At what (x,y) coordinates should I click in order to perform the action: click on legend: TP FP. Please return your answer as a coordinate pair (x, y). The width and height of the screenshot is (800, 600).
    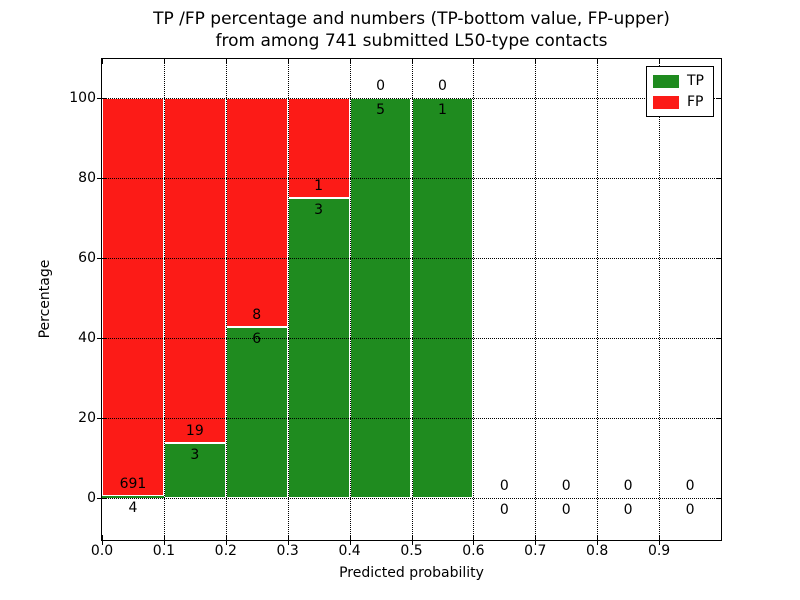
    Looking at the image, I should click on (680, 91).